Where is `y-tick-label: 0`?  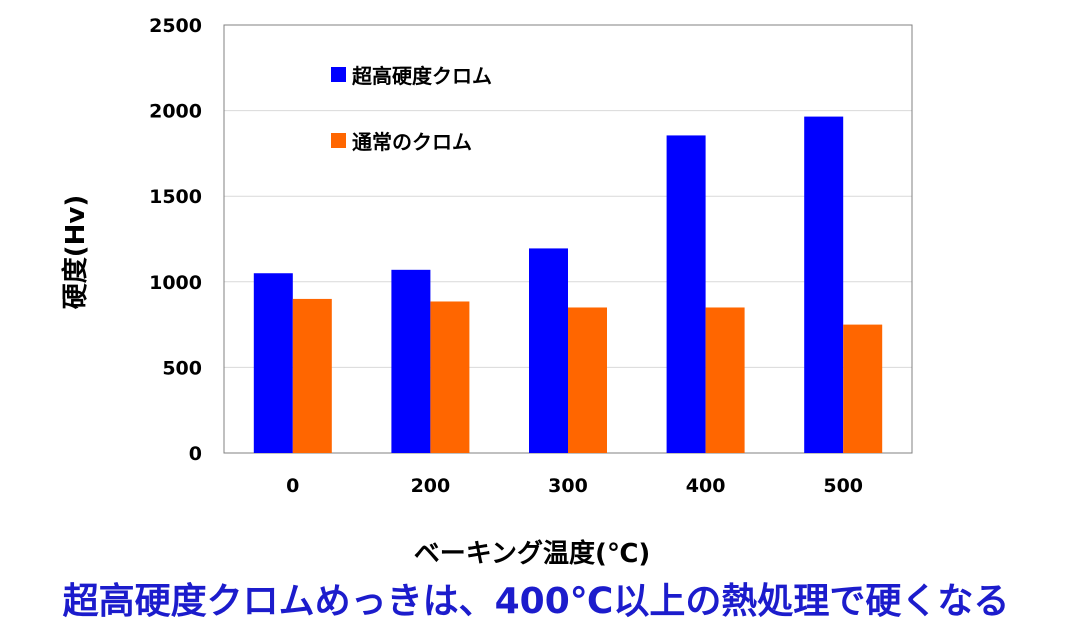
y-tick-label: 0 is located at coordinates (195, 454).